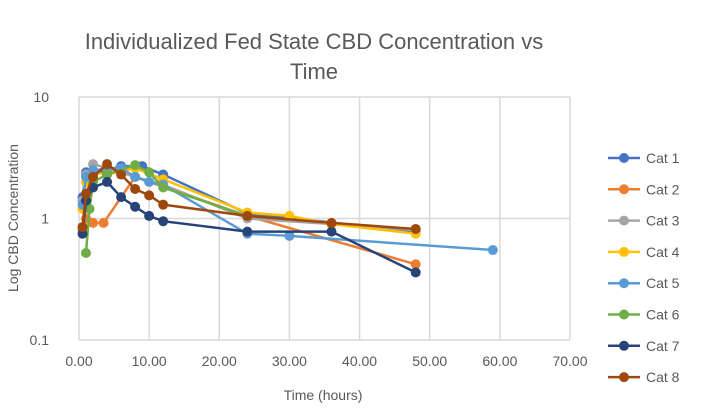  Describe the element at coordinates (663, 377) in the screenshot. I see `legend-label: Cat 8` at that location.